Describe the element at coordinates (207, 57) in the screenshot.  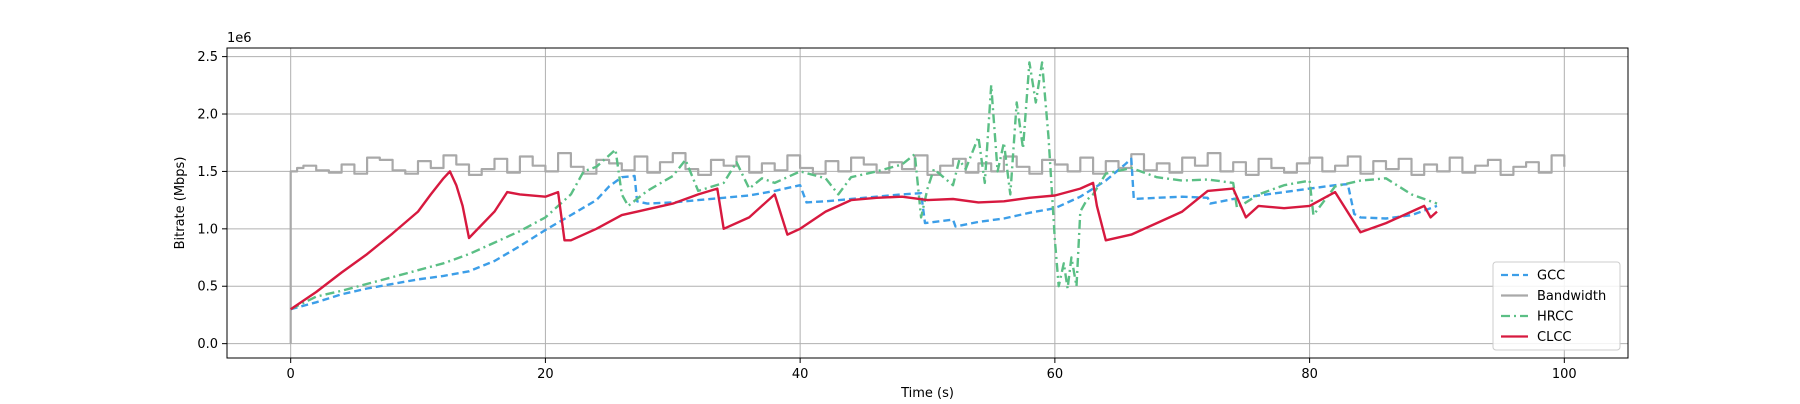
I see `y-tick-label: 2.5` at that location.